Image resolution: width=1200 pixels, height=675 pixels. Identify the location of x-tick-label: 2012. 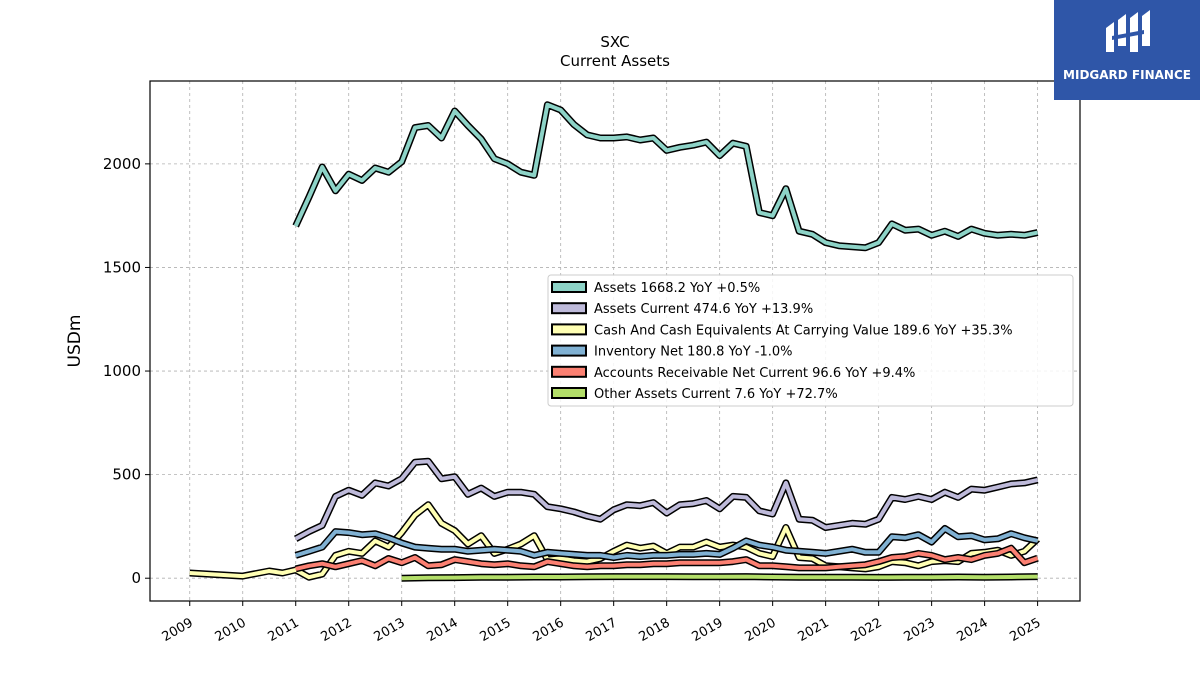
(337, 630).